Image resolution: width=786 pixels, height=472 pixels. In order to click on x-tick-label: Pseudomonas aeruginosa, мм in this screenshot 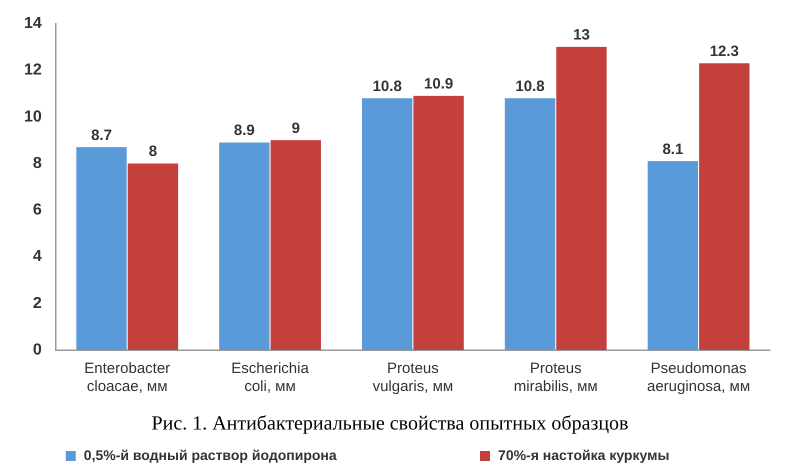, I will do `click(698, 378)`.